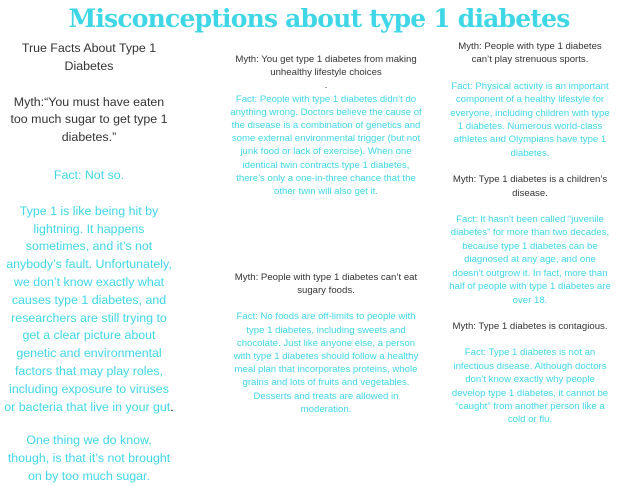  Describe the element at coordinates (172, 406) in the screenshot. I see `fact-body-period: .` at that location.